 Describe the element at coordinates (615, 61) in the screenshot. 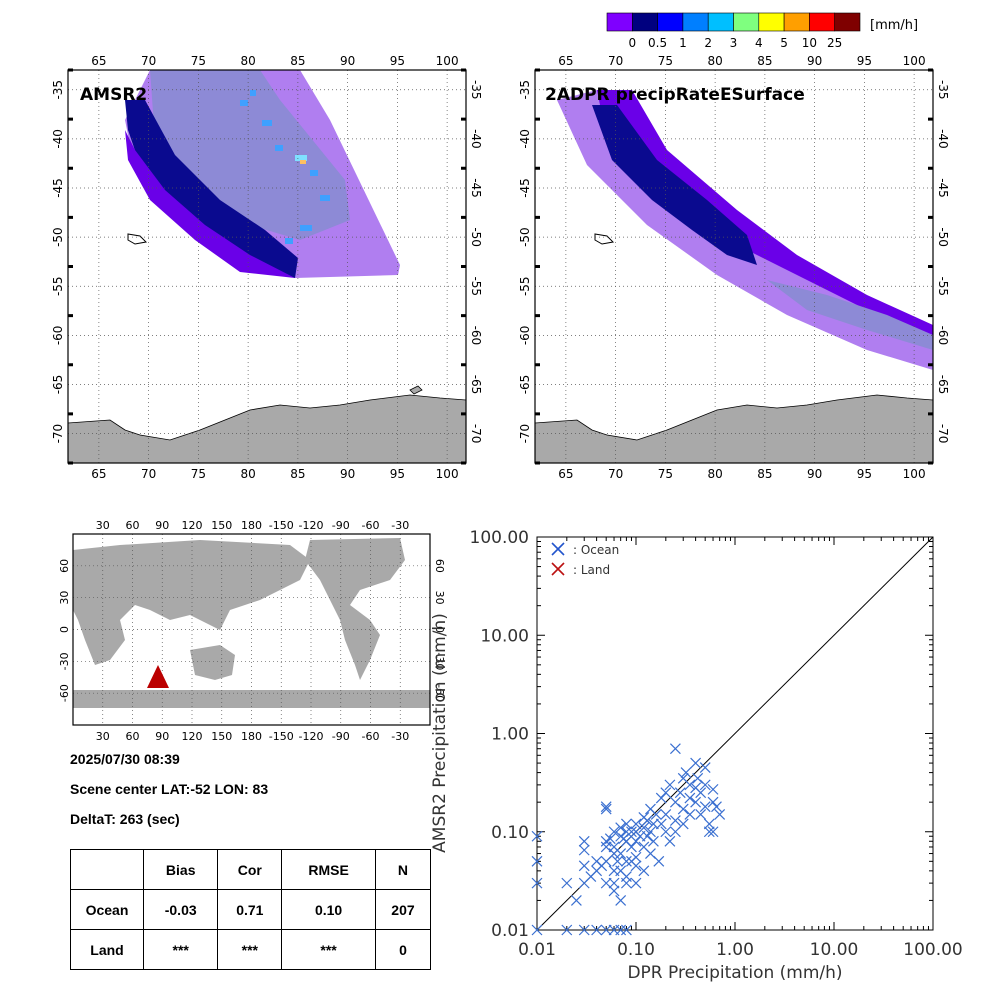

I see `dpr-lon-top-1: 70` at that location.